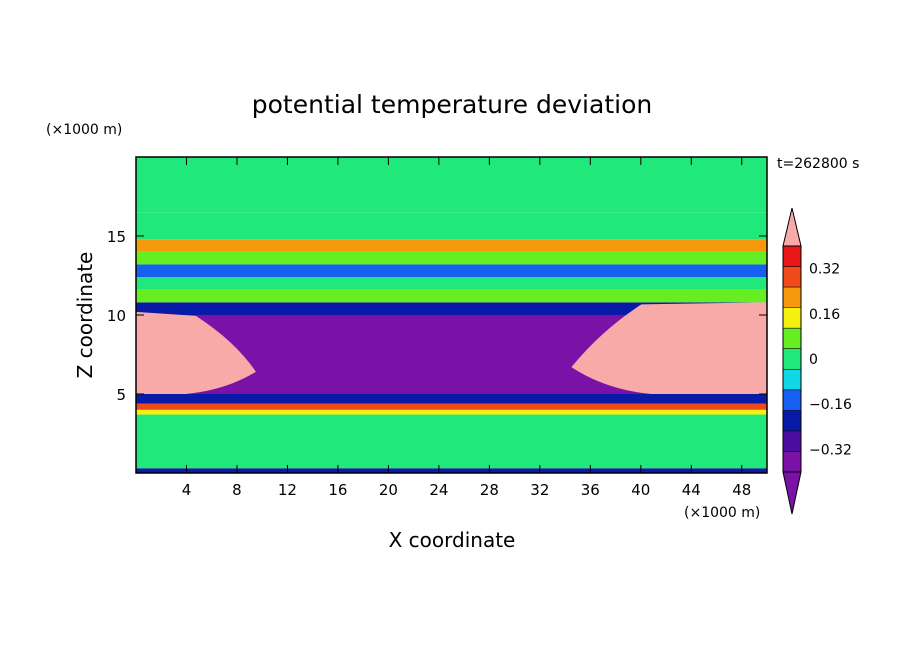 This screenshot has width=904, height=654. What do you see at coordinates (237, 490) in the screenshot?
I see `x-tick-label: 8` at bounding box center [237, 490].